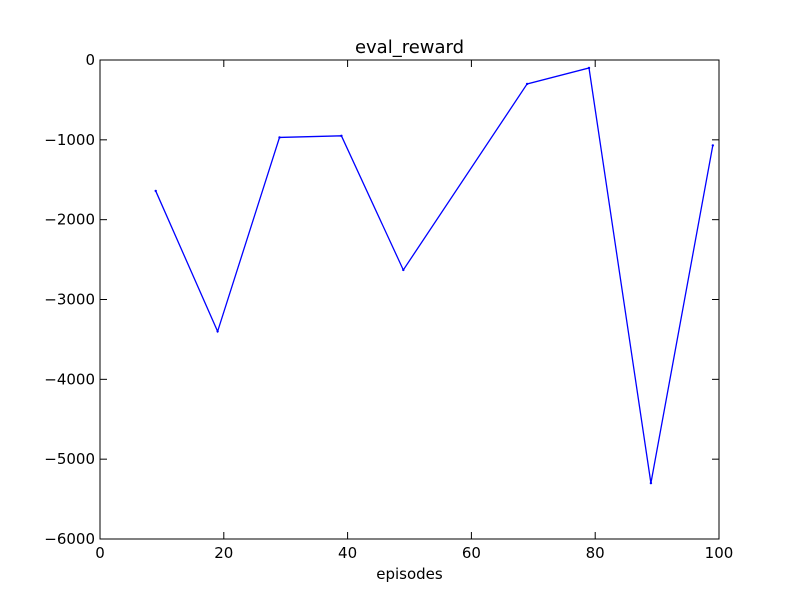  What do you see at coordinates (69, 220) in the screenshot?
I see `y-tick-label: −2000` at bounding box center [69, 220].